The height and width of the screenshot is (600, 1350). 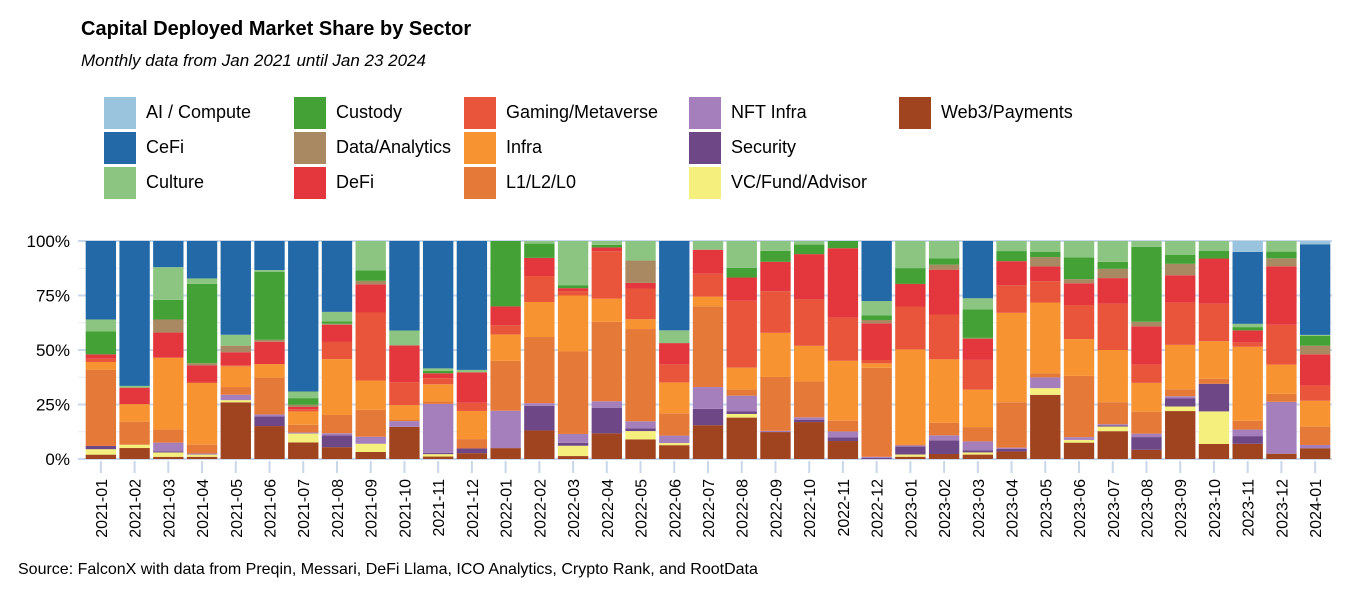 I want to click on legend-label: Custody, so click(x=369, y=112).